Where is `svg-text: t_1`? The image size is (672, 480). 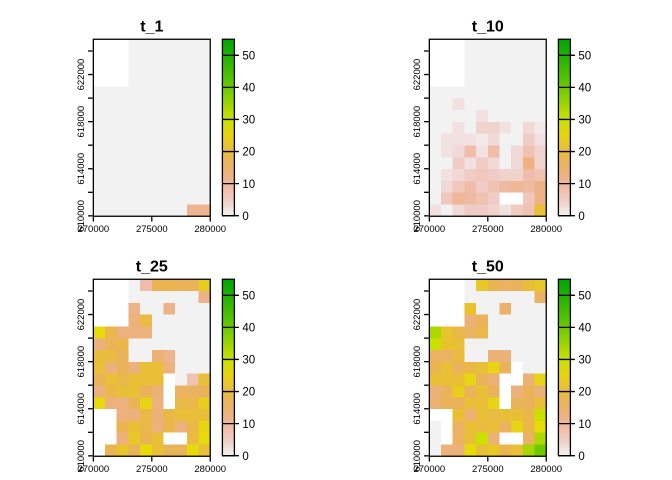 svg-text: t_1 is located at coordinates (151, 27).